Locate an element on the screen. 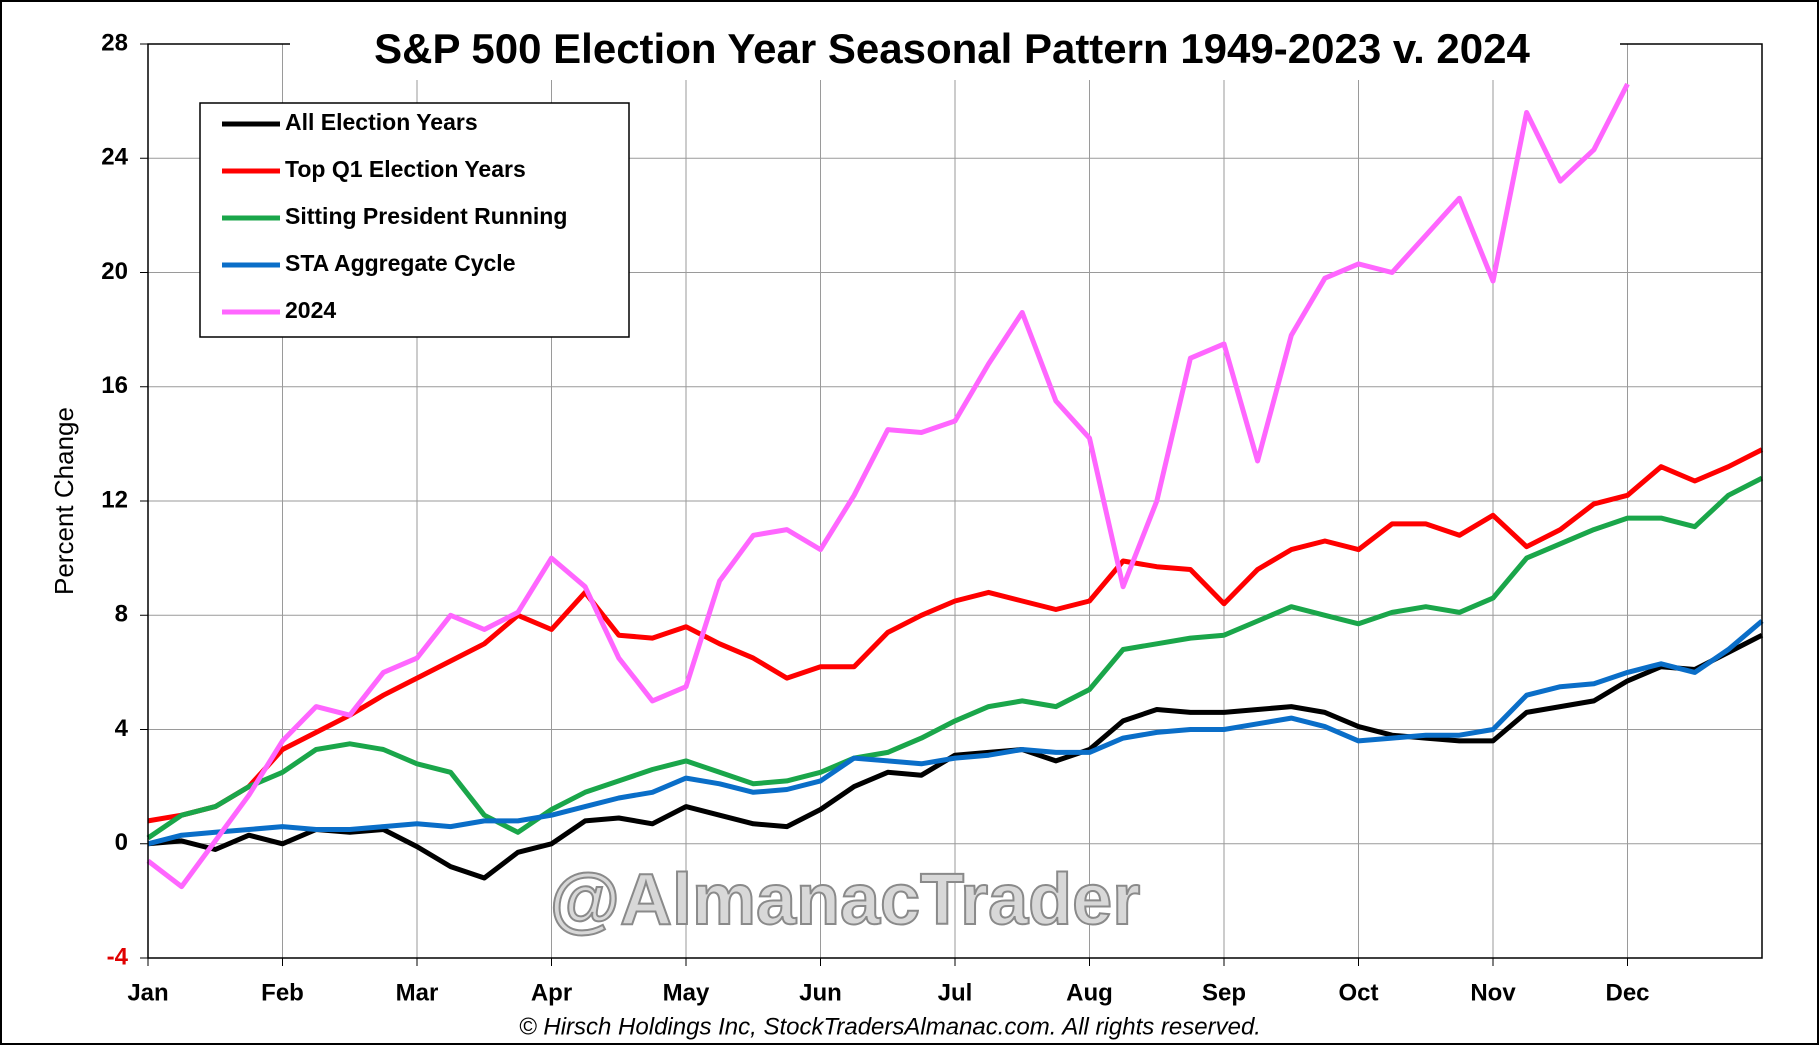  x-tick-label: Nov is located at coordinates (1493, 992).